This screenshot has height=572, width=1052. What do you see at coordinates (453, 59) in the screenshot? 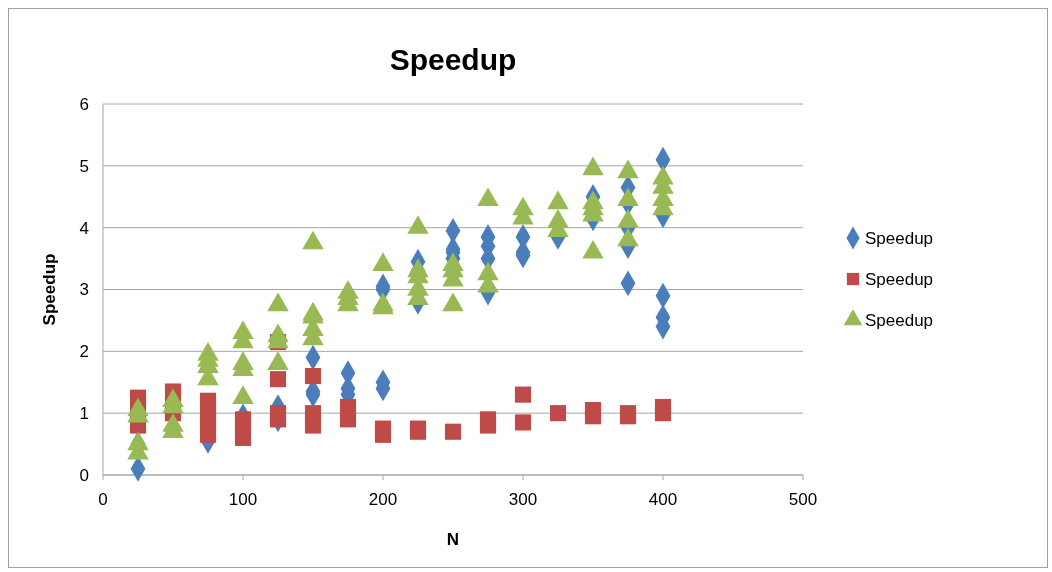
I see `chart-title: Speedup` at bounding box center [453, 59].